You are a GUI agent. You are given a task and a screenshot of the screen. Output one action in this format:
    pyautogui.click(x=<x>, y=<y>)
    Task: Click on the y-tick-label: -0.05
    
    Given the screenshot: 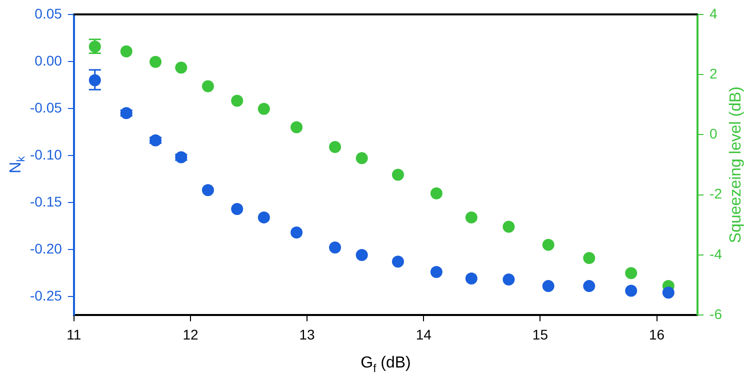 What is the action you would take?
    pyautogui.click(x=46, y=107)
    